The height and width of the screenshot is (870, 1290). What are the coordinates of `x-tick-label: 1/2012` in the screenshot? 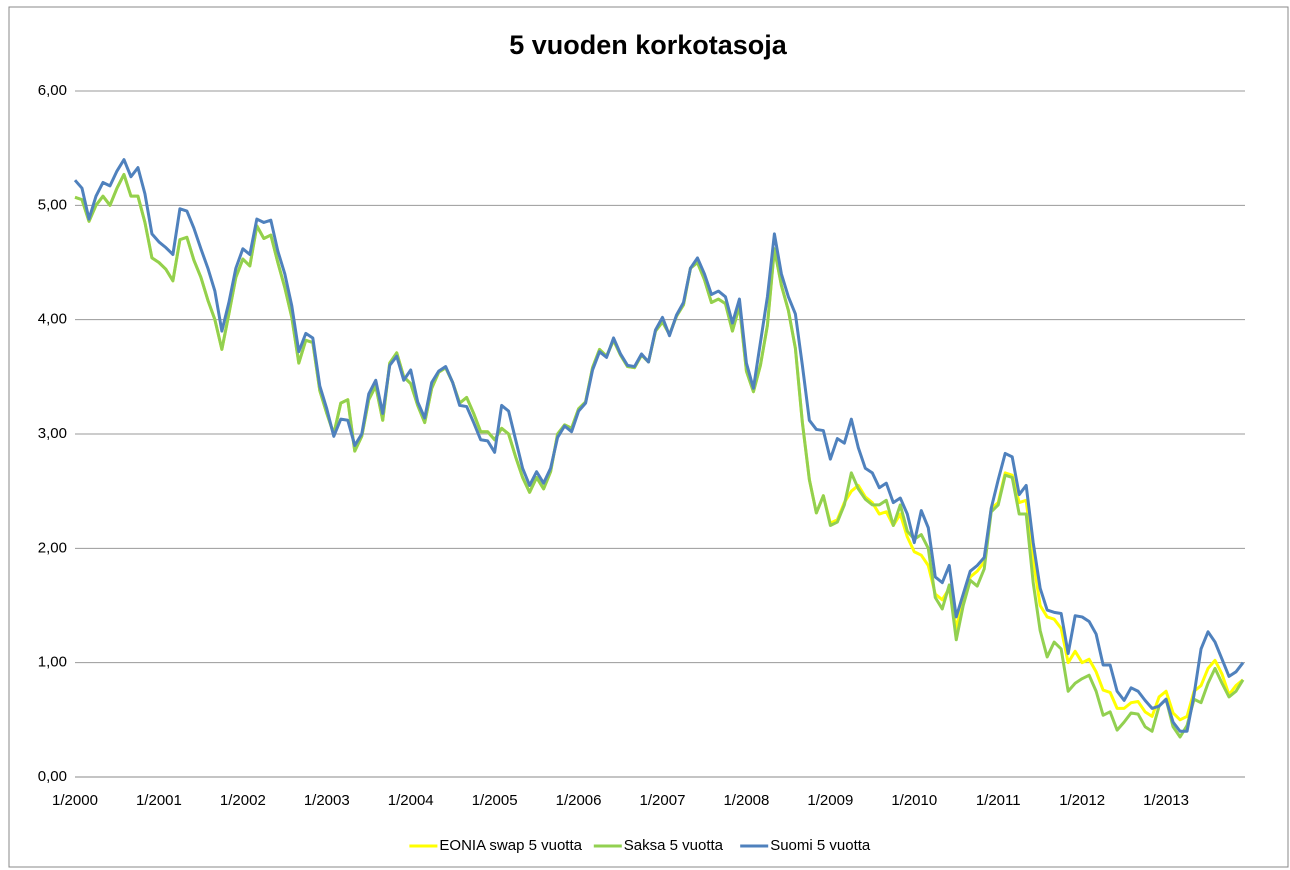 It's located at (1082, 800).